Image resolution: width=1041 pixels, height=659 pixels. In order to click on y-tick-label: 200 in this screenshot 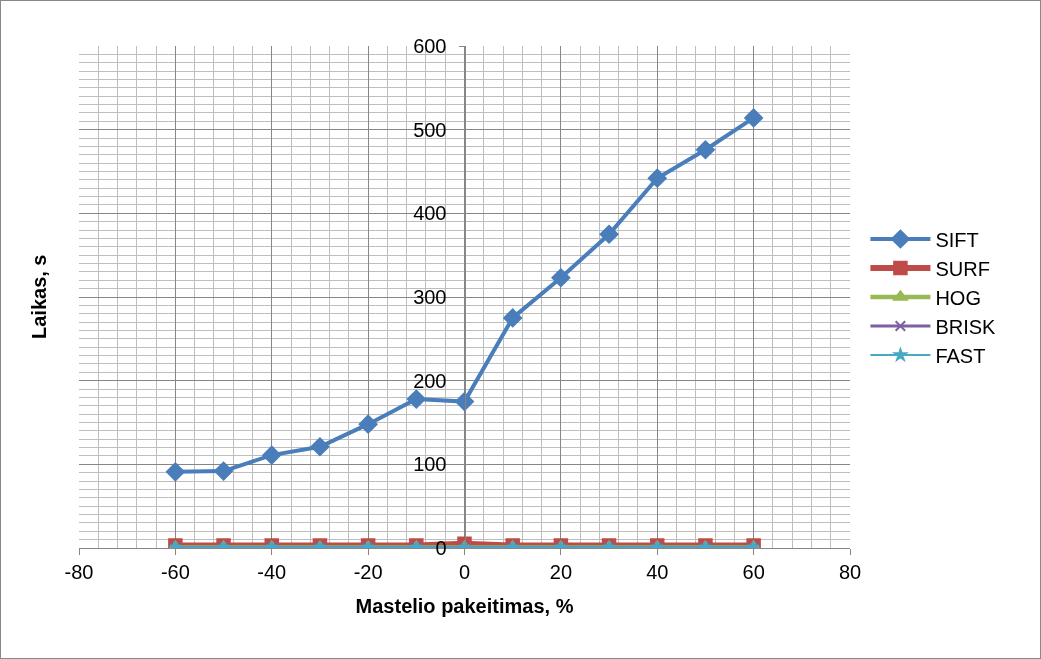, I will do `click(430, 380)`.